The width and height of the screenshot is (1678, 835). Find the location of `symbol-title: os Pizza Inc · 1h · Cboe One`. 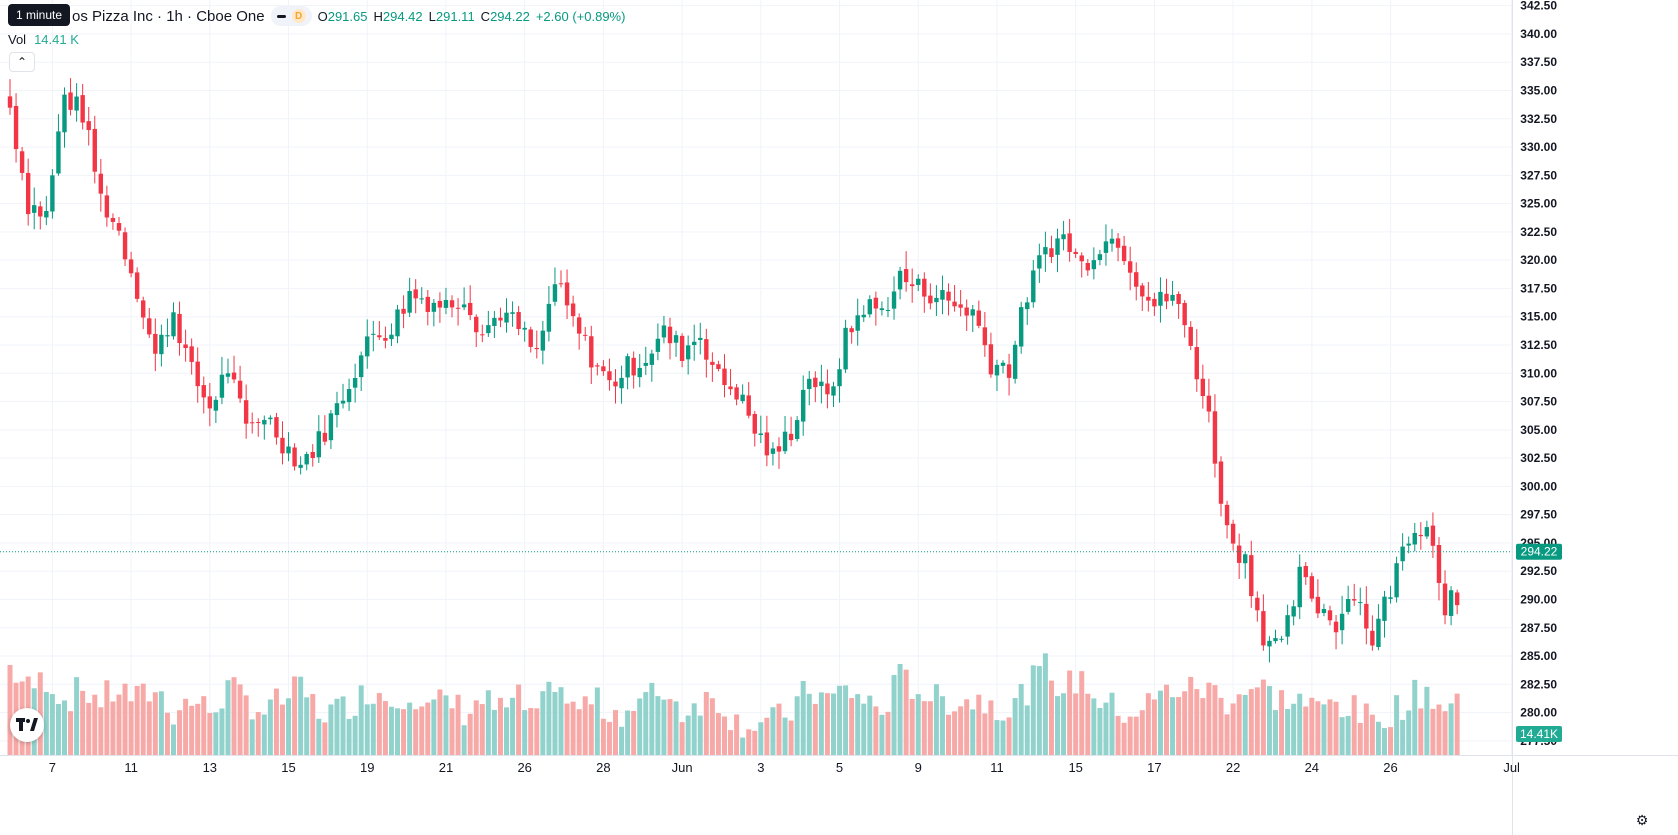

symbol-title: os Pizza Inc · 1h · Cboe One is located at coordinates (168, 16).